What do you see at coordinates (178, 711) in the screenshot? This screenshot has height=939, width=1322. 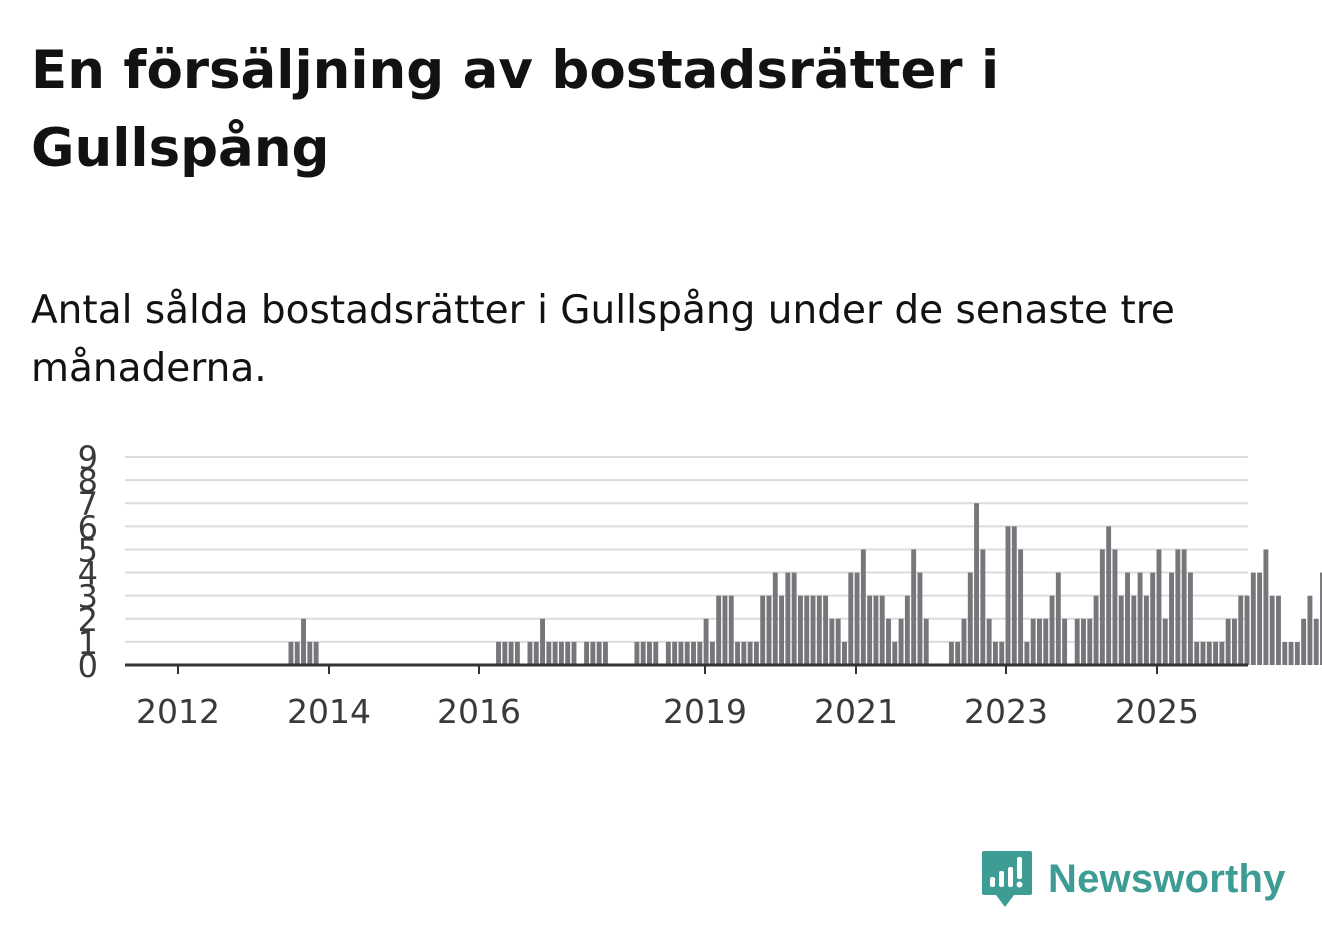 I see `x-tick-label: 2012` at bounding box center [178, 711].